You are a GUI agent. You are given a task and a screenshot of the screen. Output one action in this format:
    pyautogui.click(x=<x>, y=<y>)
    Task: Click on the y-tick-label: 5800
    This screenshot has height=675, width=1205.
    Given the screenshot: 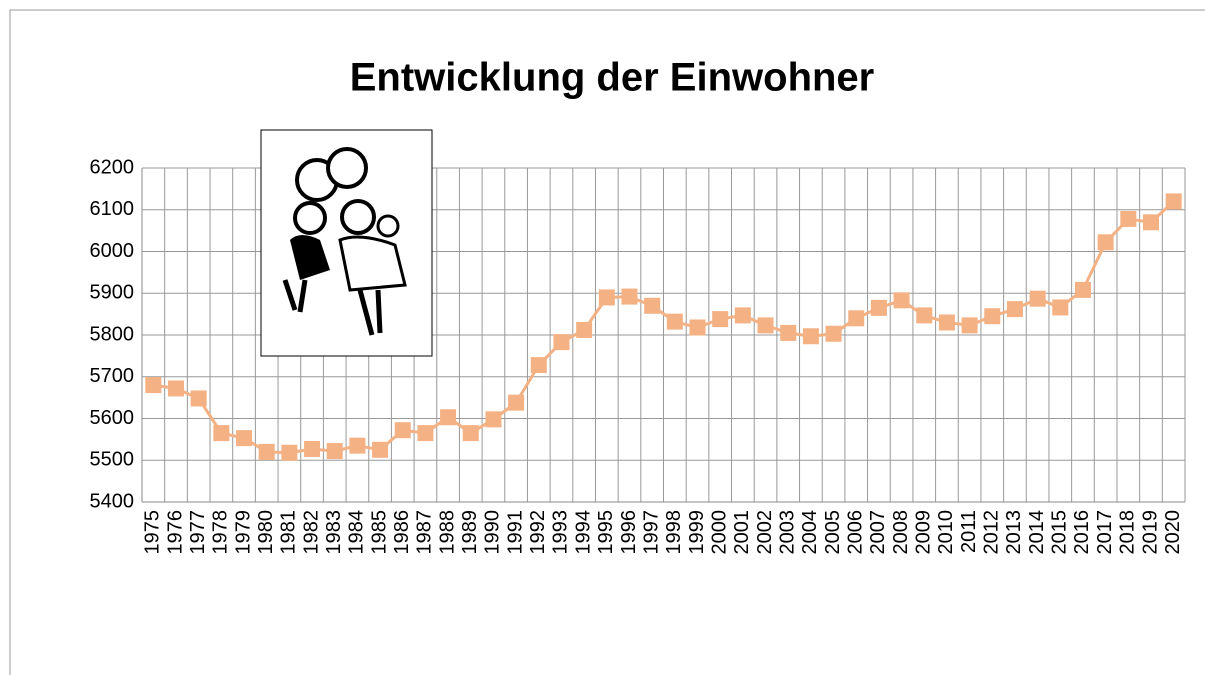 What is the action you would take?
    pyautogui.click(x=112, y=334)
    